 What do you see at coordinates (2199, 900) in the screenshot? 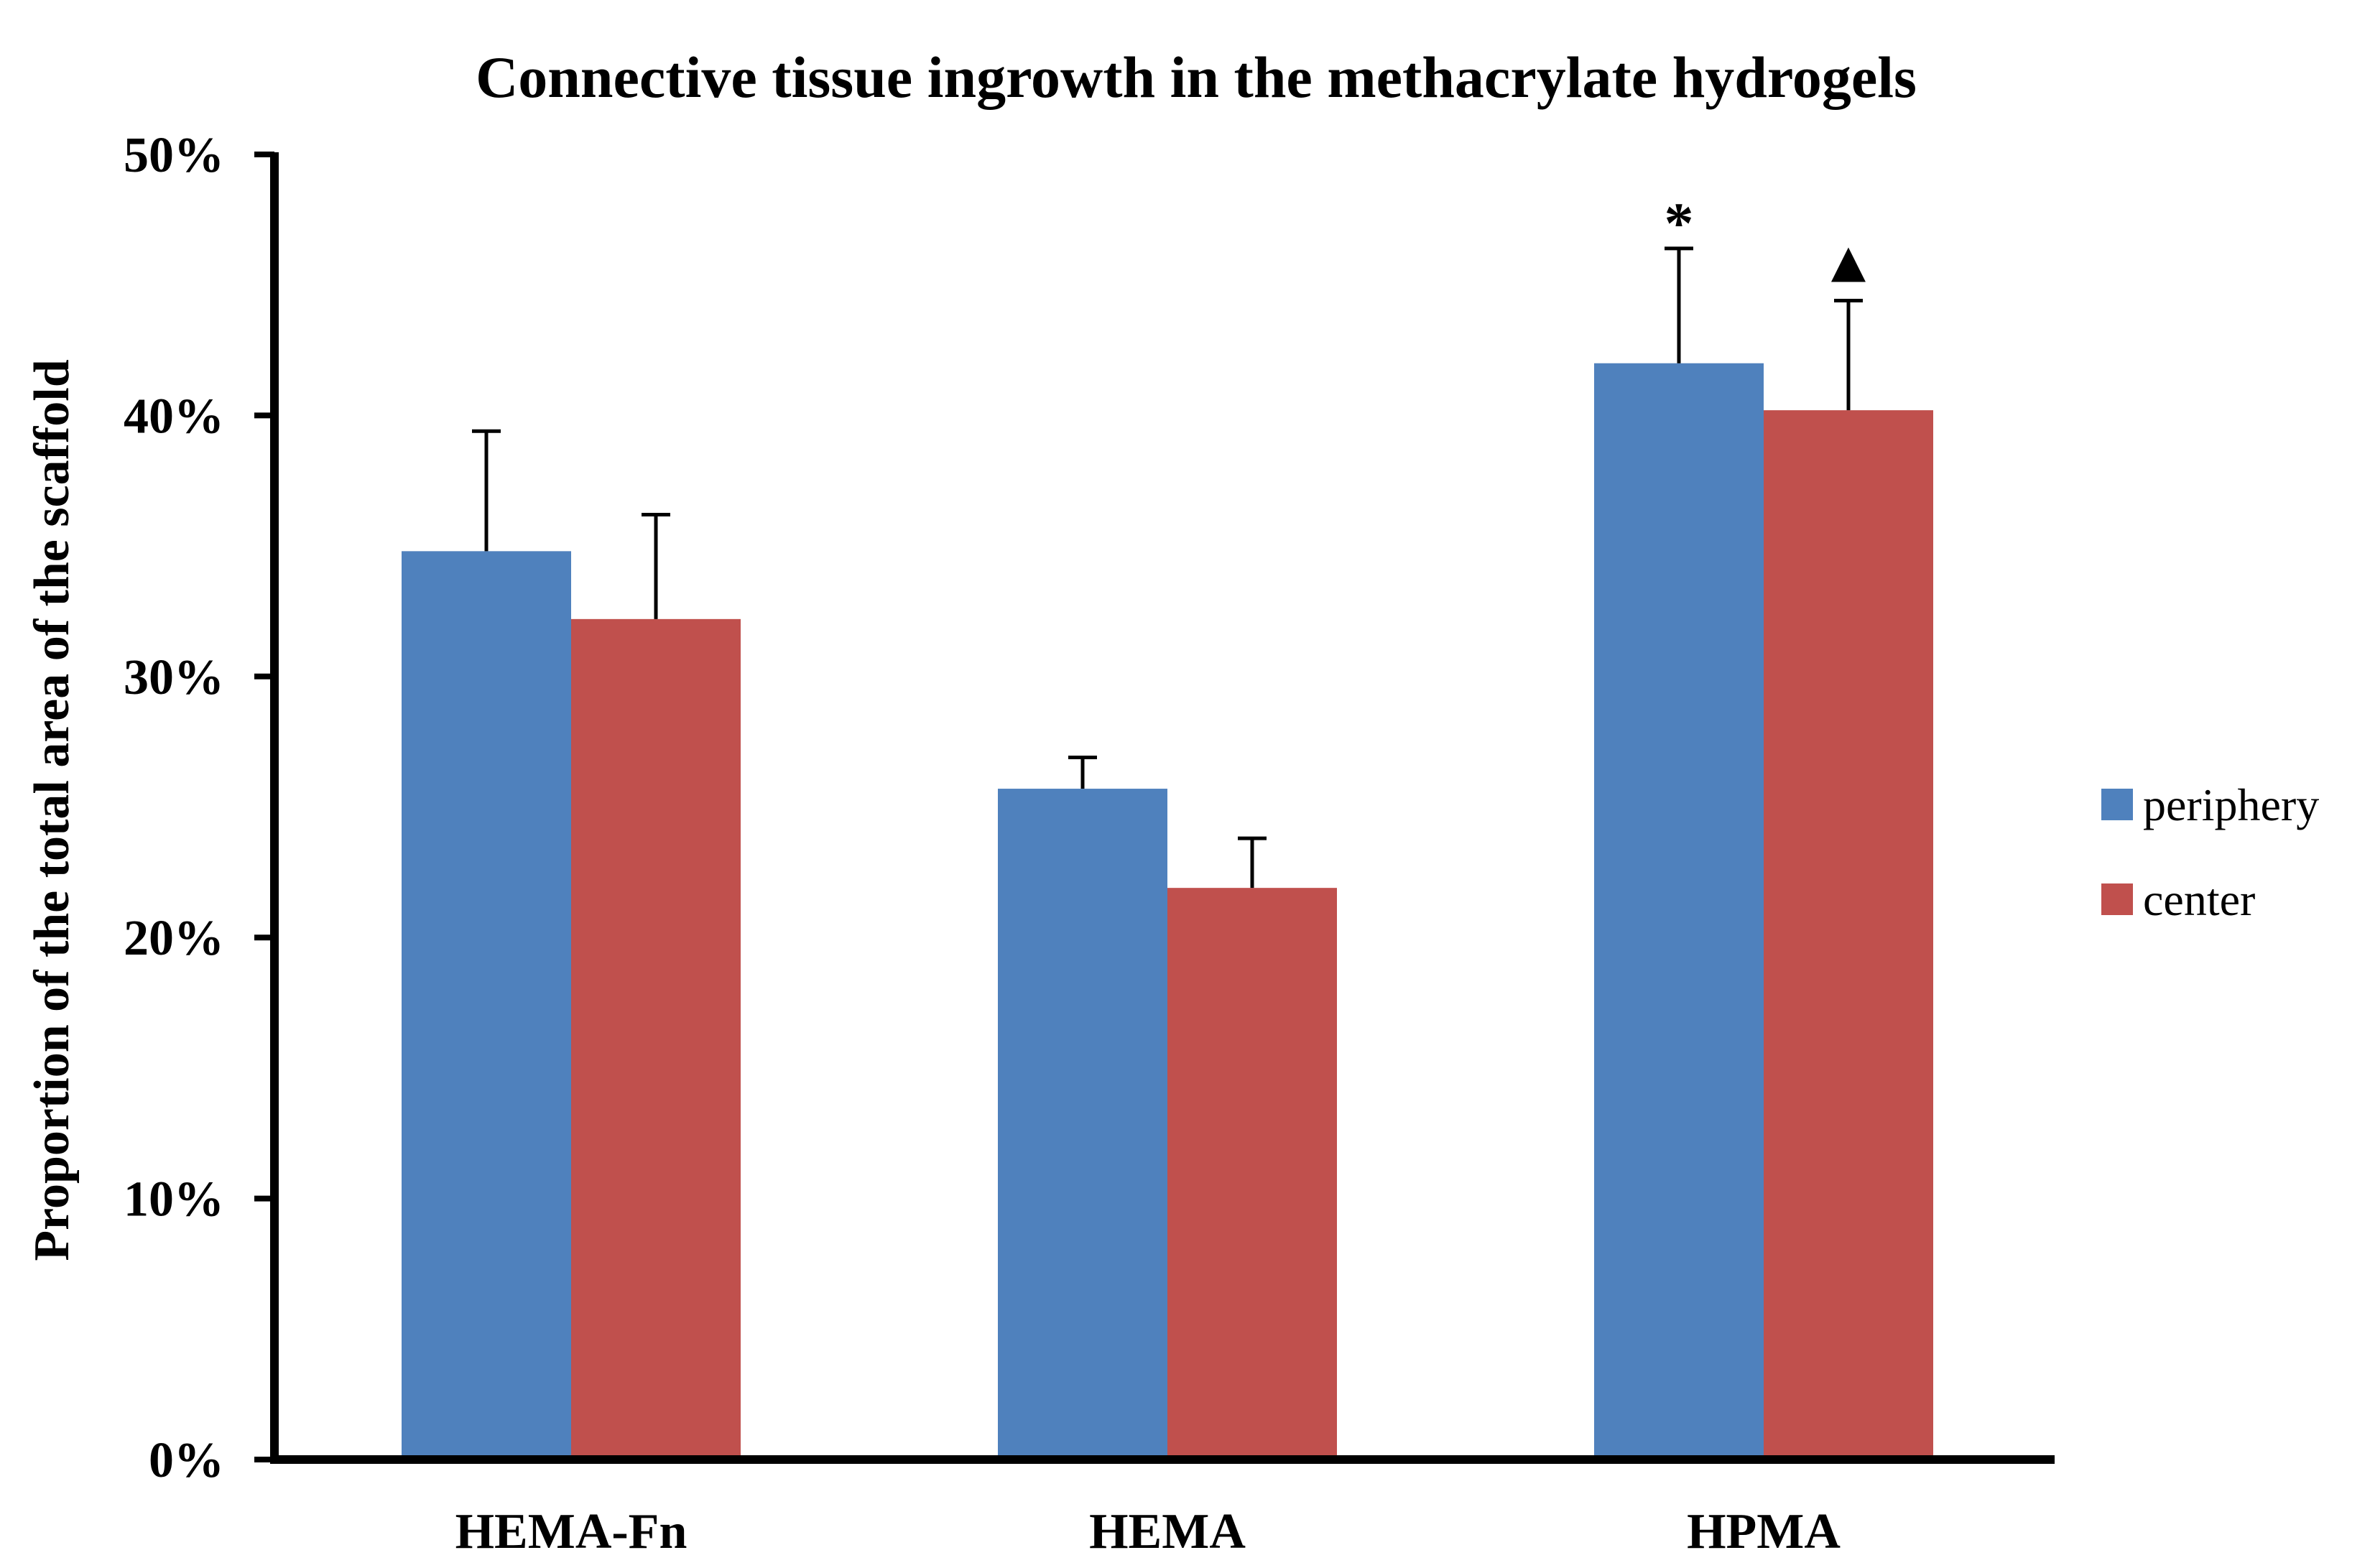
I see `legend-label-center: center` at bounding box center [2199, 900].